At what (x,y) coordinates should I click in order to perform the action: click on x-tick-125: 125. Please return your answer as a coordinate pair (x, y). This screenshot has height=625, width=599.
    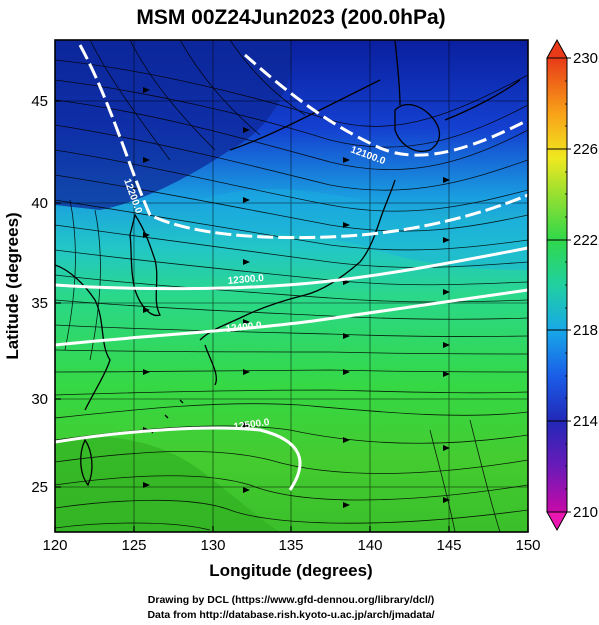
    Looking at the image, I should click on (133, 545).